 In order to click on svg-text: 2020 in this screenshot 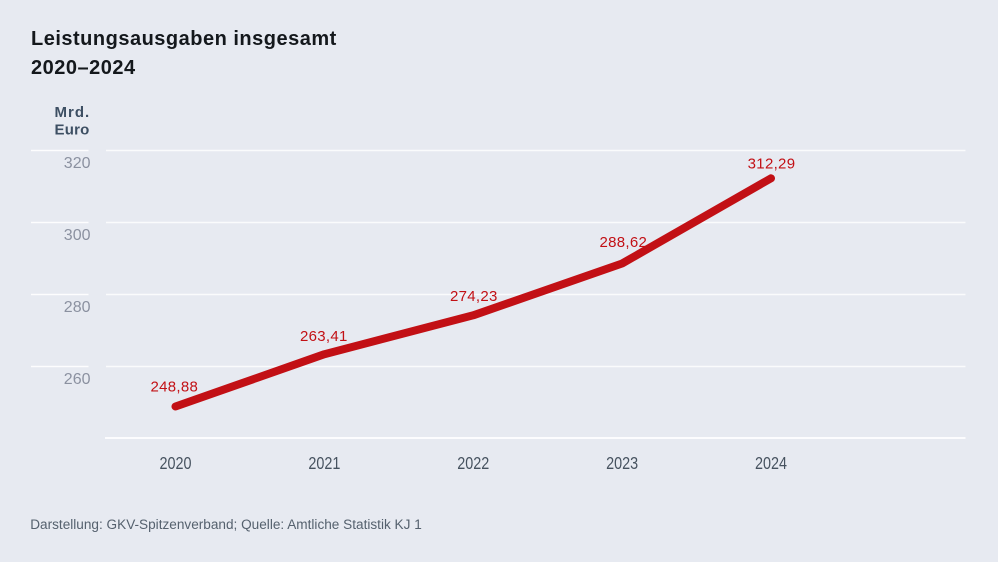, I will do `click(175, 464)`.